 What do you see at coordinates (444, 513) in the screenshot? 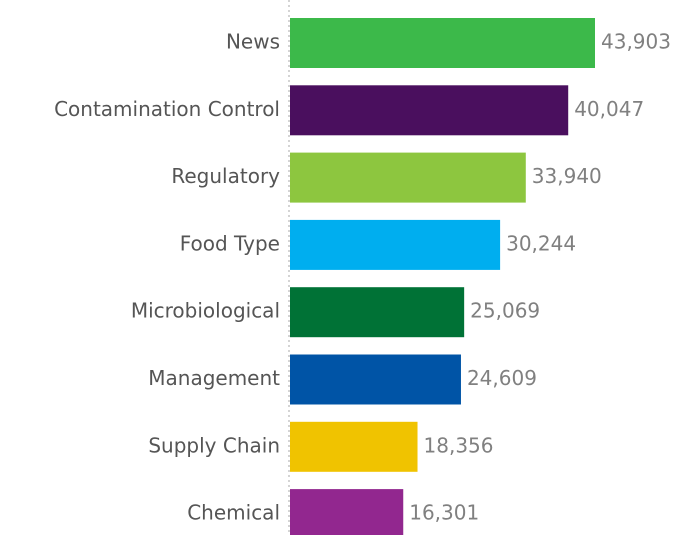
I see `value-label: 16,301` at bounding box center [444, 513].